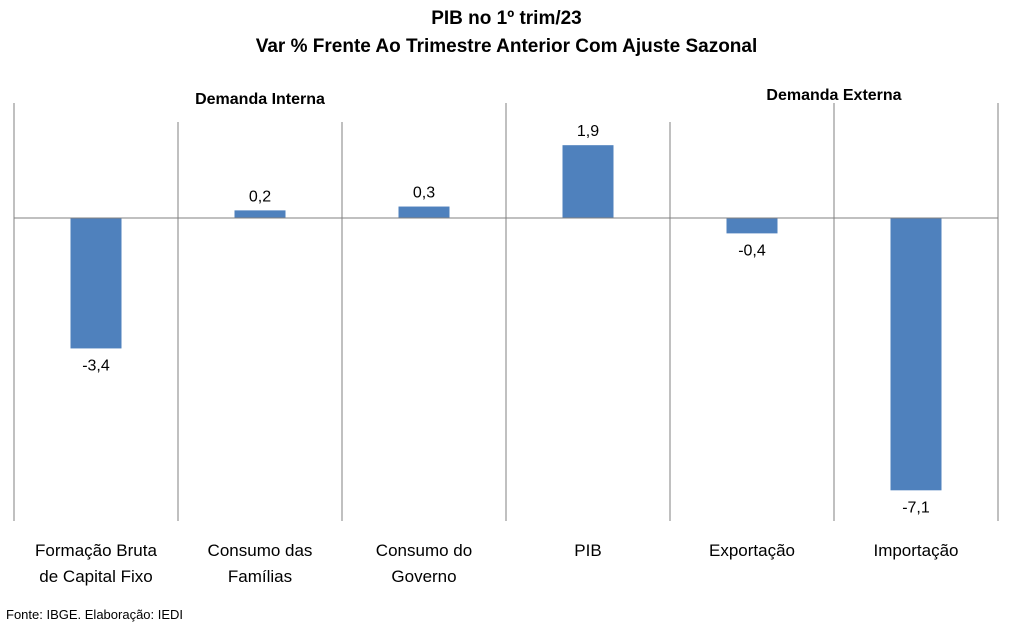 This screenshot has height=631, width=1013. What do you see at coordinates (424, 550) in the screenshot?
I see `x-tick-label: Consumo do` at bounding box center [424, 550].